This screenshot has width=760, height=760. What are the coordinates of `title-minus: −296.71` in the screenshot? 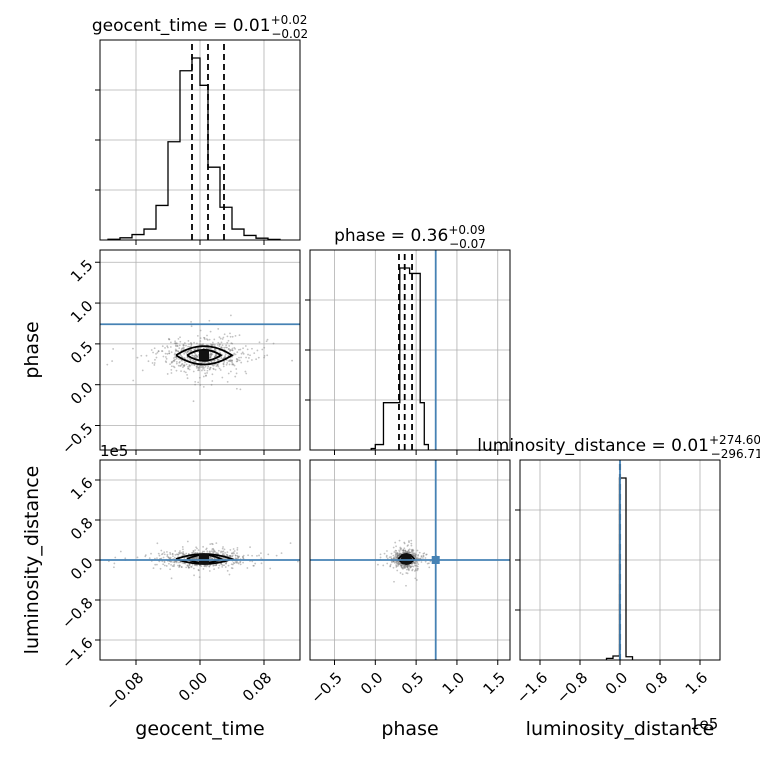 It's located at (735, 454).